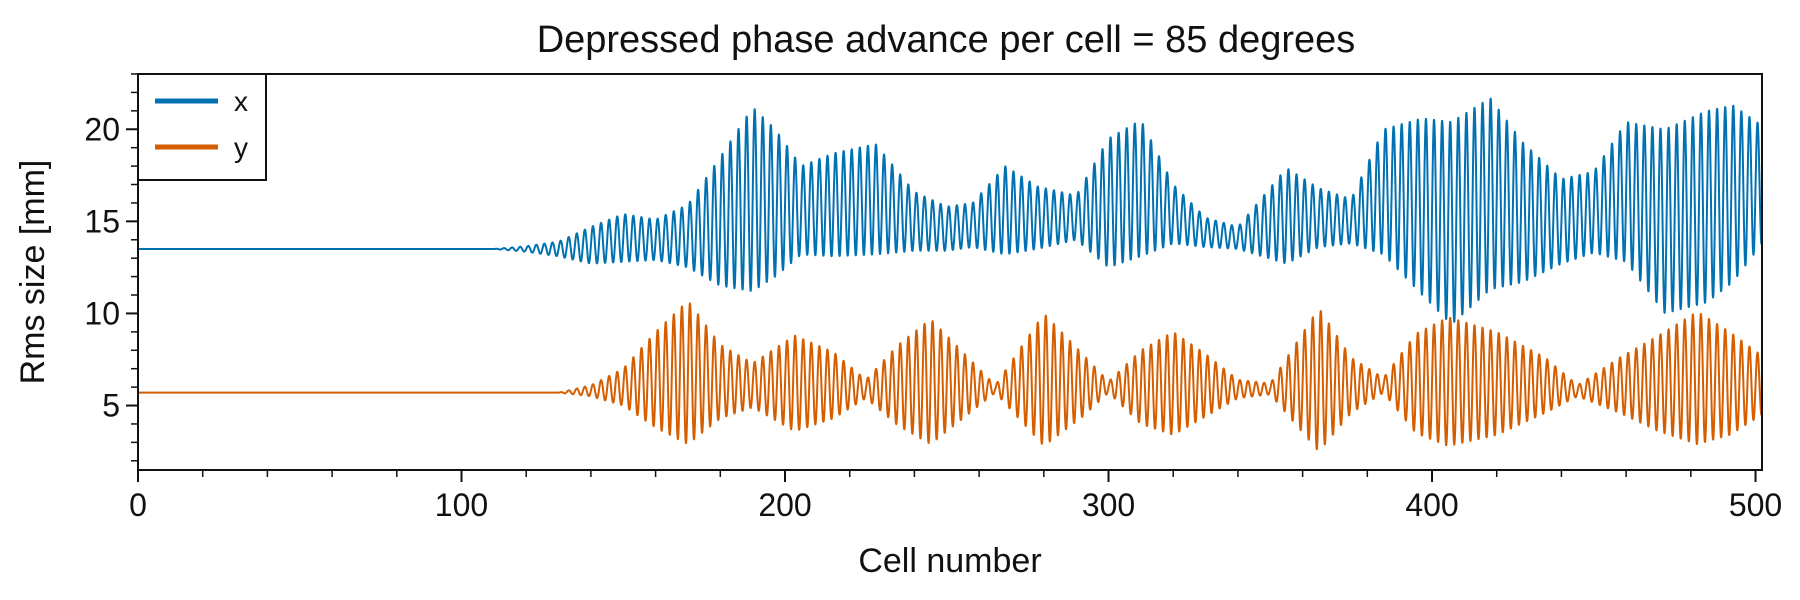 The width and height of the screenshot is (1800, 600). What do you see at coordinates (111, 406) in the screenshot?
I see `y-tick-label: 5` at bounding box center [111, 406].